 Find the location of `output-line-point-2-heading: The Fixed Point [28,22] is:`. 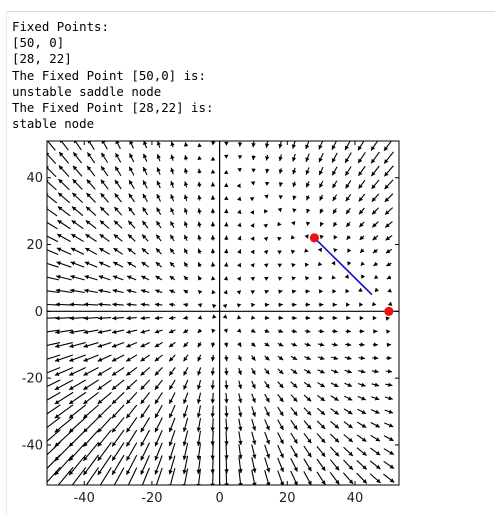

output-line-point-2-heading: The Fixed Point [28,22] is: is located at coordinates (113, 108).